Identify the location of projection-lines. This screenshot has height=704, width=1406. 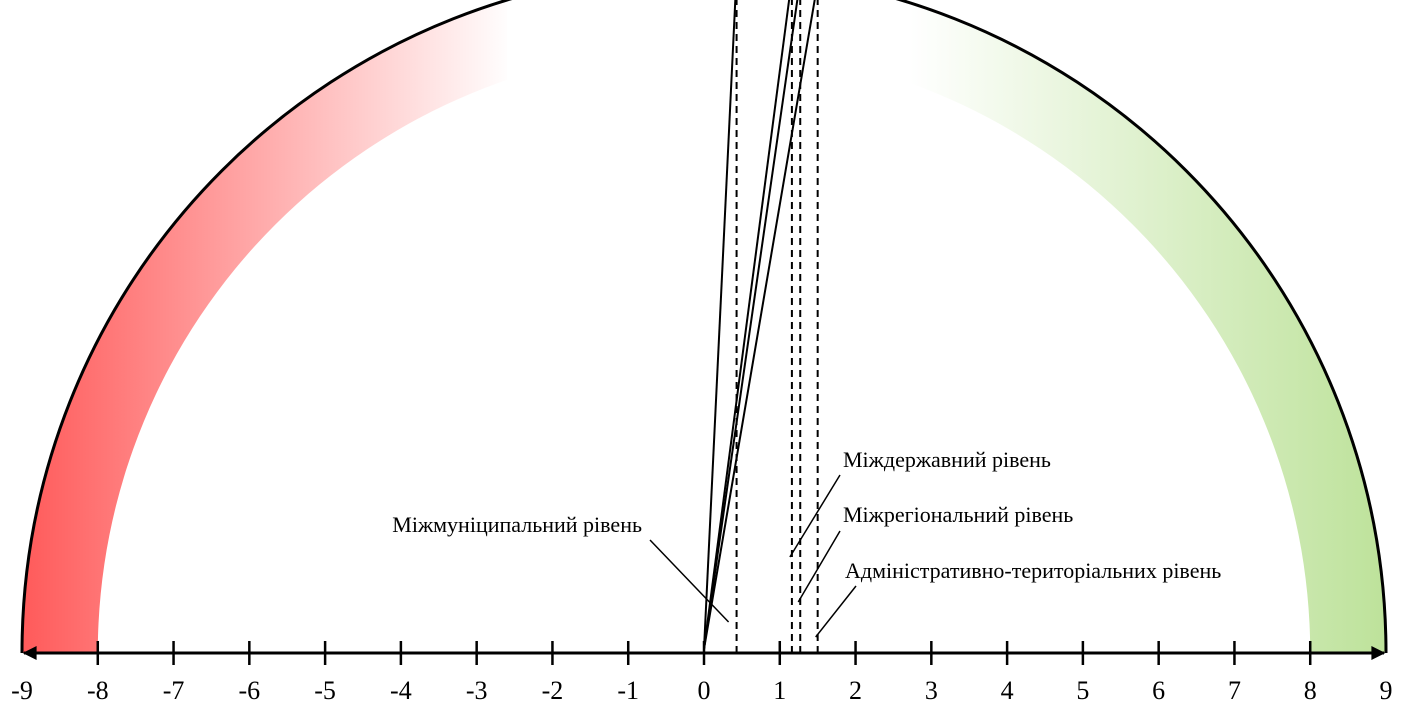
(777, 326).